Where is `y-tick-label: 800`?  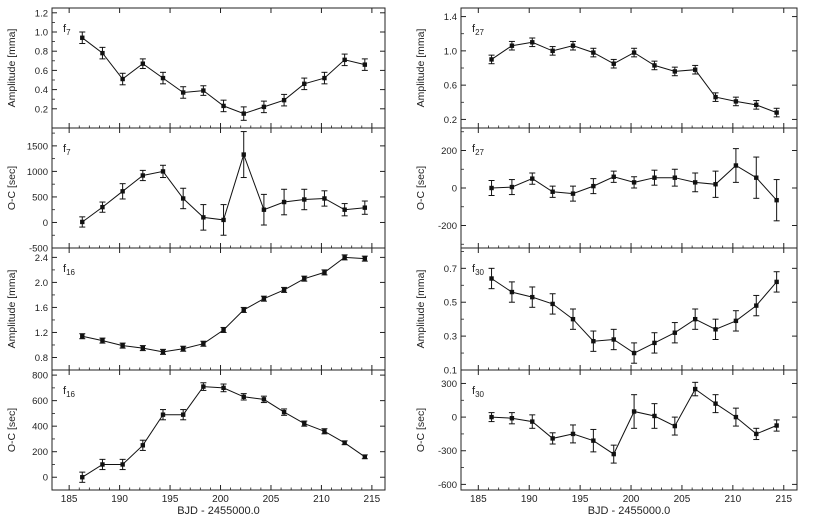
y-tick-label: 800 is located at coordinates (40, 376).